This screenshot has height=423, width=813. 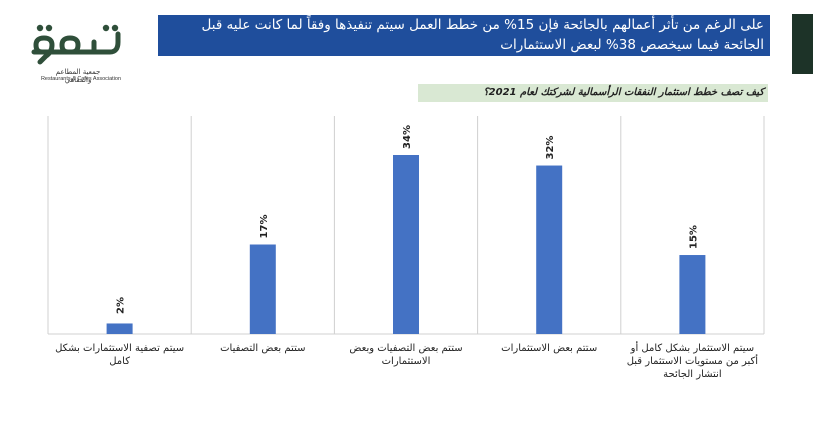 I want to click on logo-mark, so click(x=76, y=44).